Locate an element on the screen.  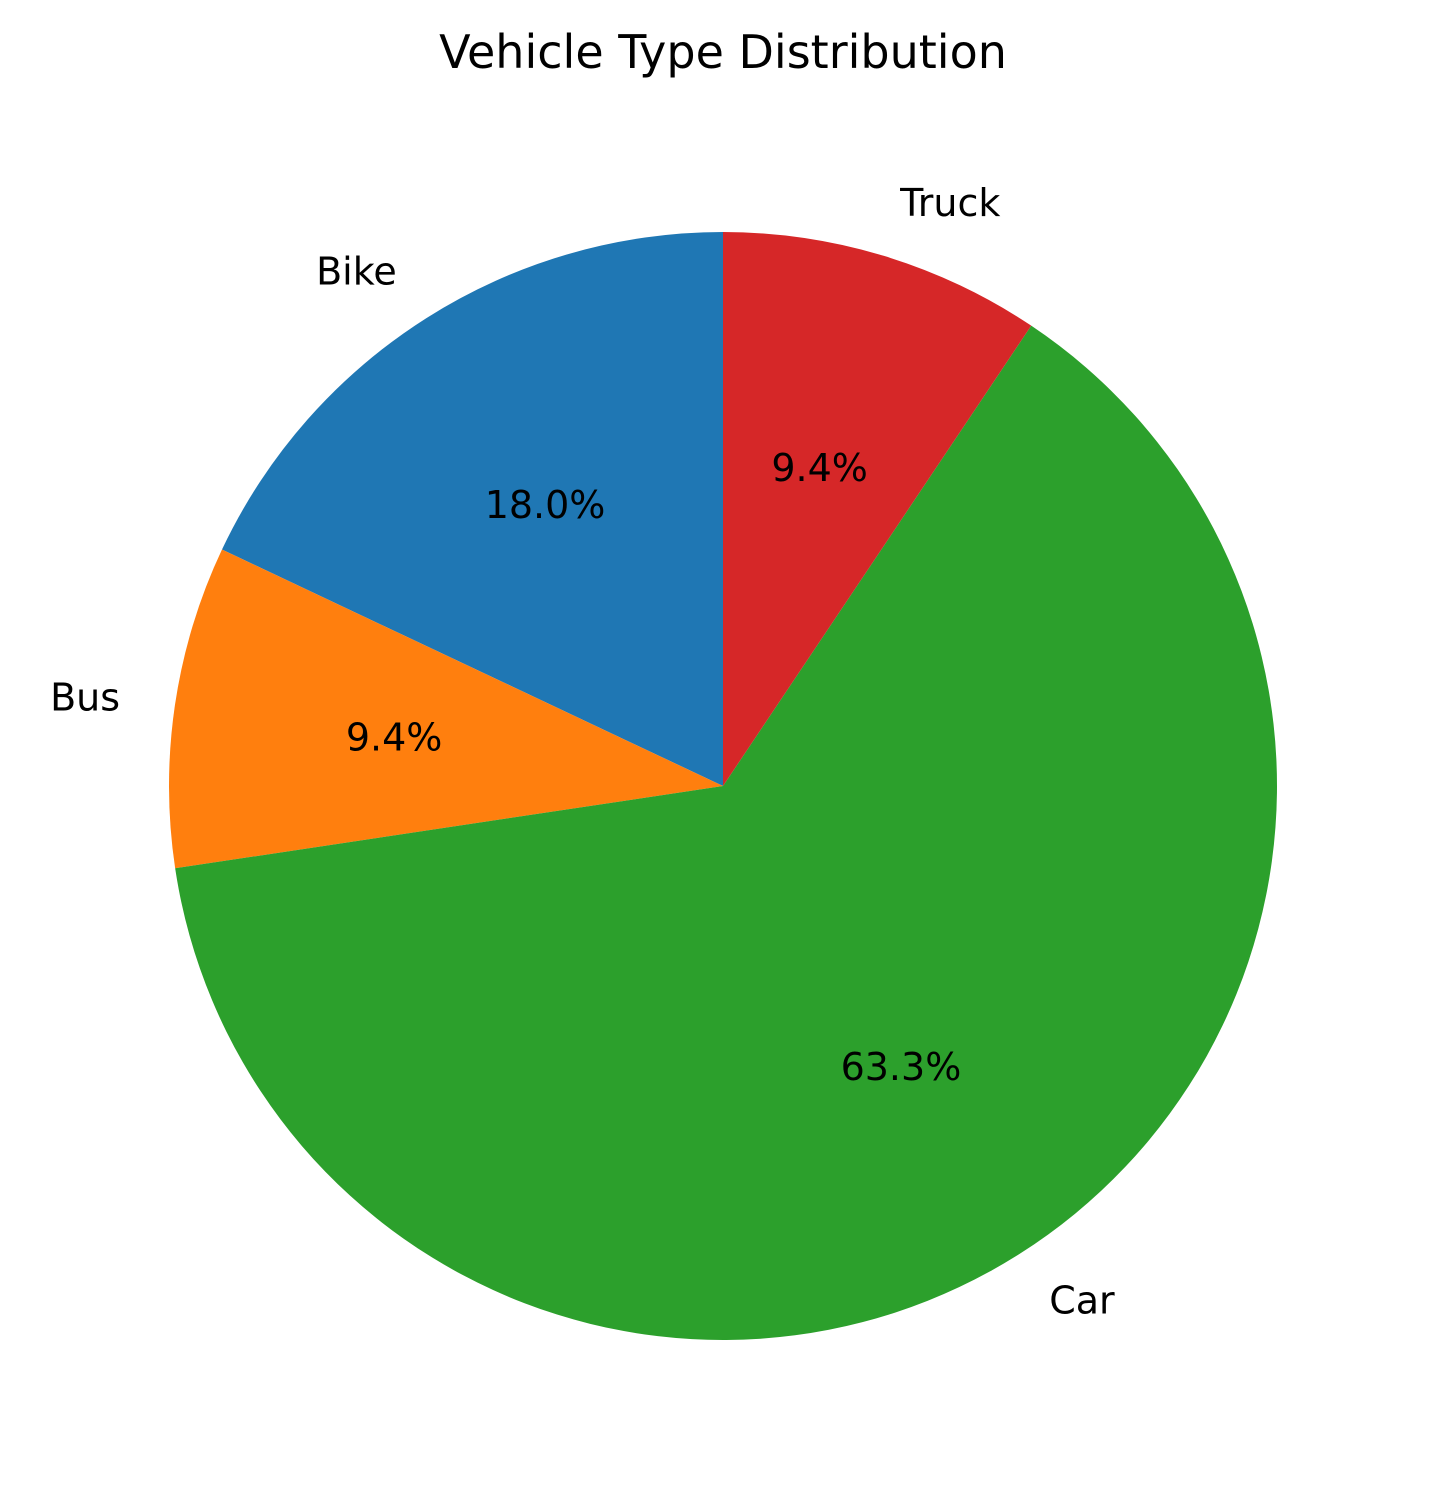
pie-category-label-car: Car is located at coordinates (1082, 1301).